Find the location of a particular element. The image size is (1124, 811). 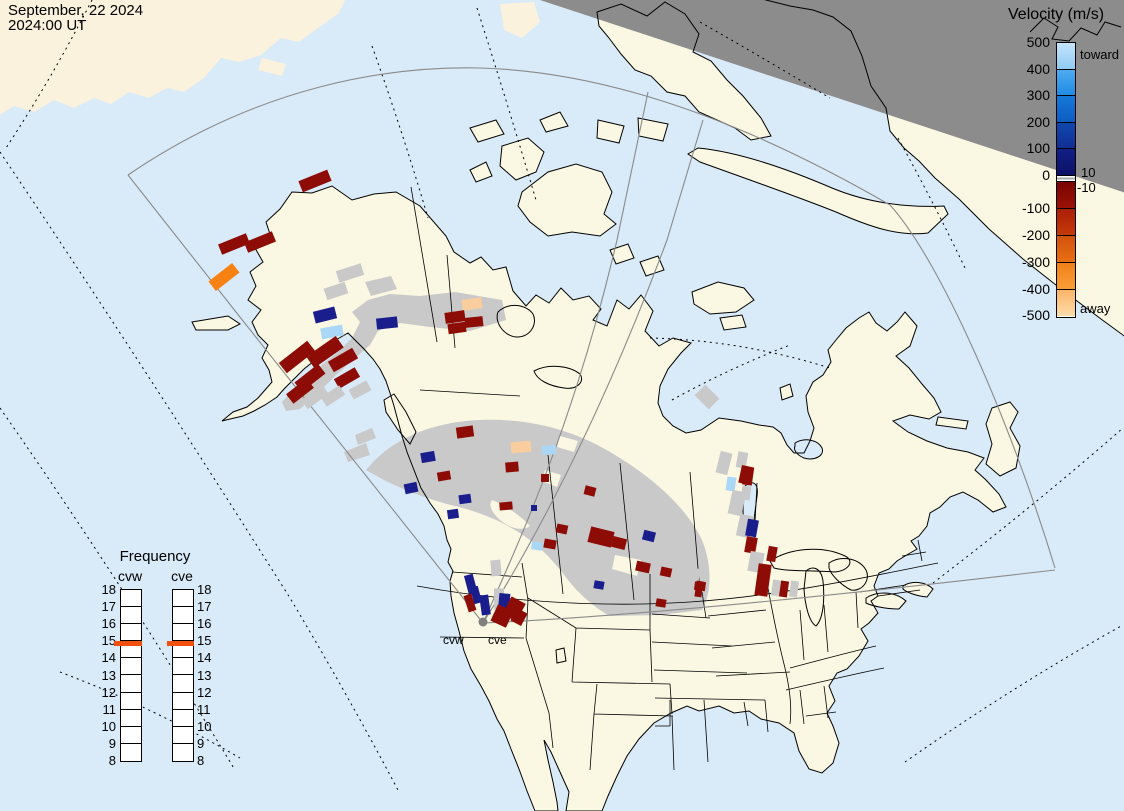

velocity-tick-label: 200 is located at coordinates (1038, 121).